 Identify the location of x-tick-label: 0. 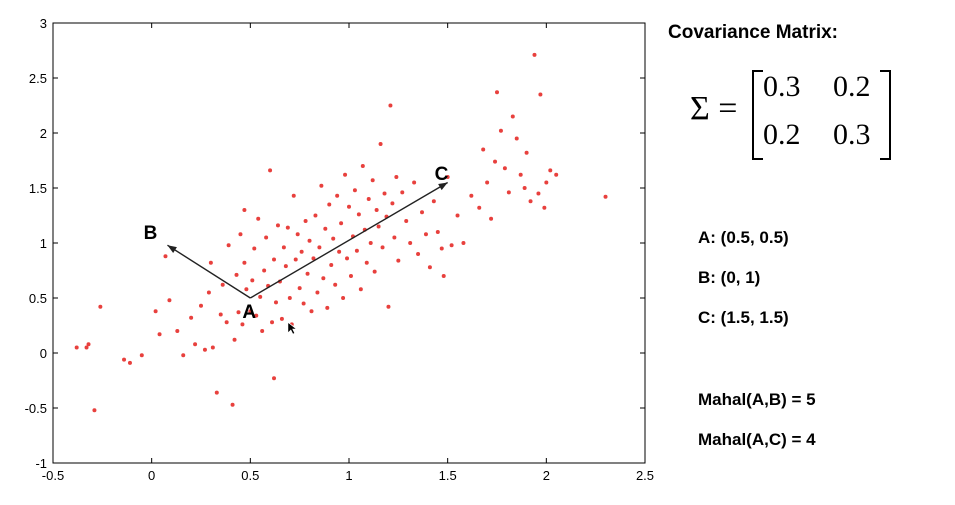
(151, 475).